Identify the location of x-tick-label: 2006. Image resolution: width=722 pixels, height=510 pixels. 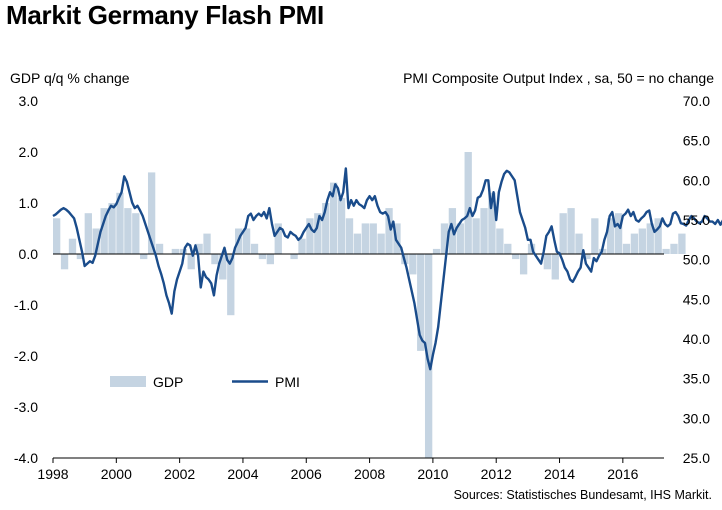
(306, 474).